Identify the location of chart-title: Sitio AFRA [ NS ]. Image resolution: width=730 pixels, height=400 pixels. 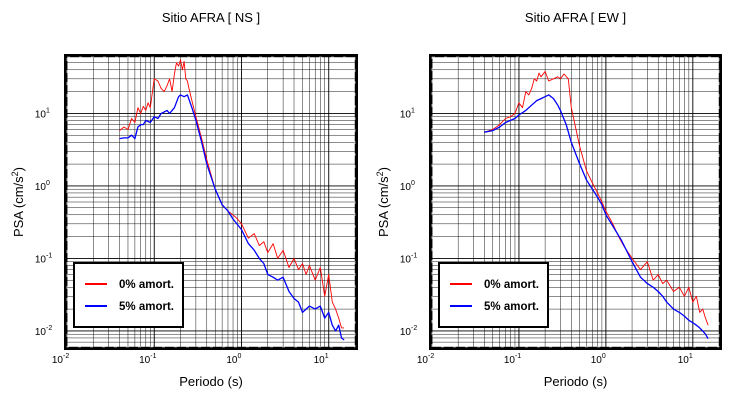
(211, 17).